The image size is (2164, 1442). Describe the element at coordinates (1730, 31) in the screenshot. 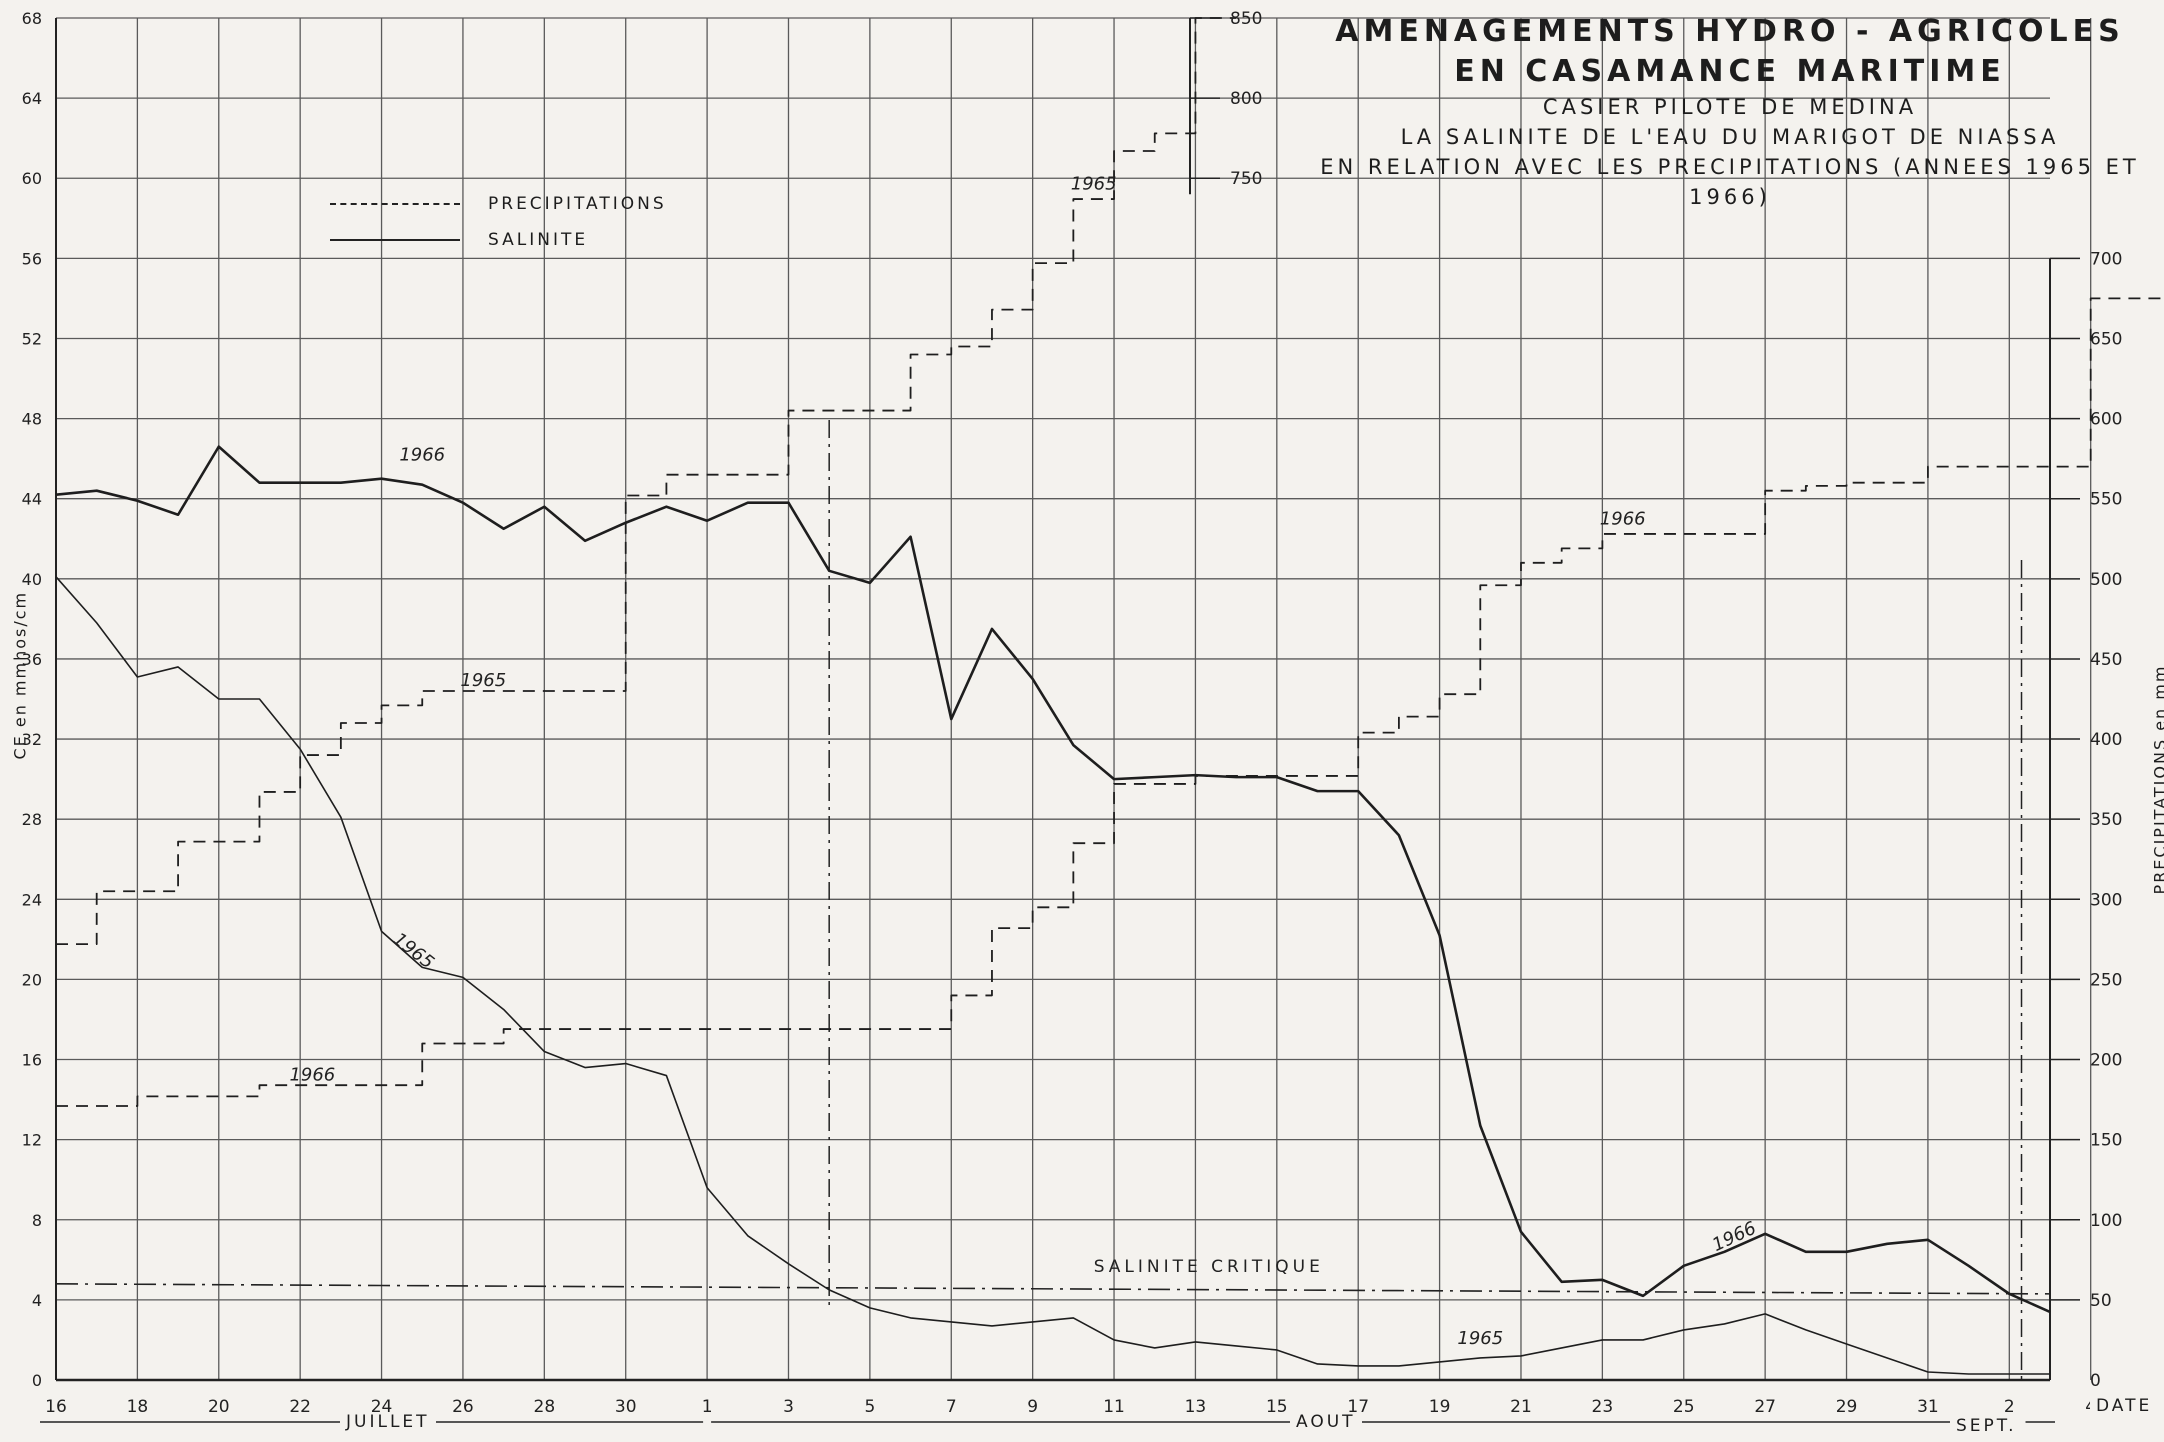

I see `chart-title-line-1: AMENAGEMENTS HYDRO - AGRICOLES` at that location.